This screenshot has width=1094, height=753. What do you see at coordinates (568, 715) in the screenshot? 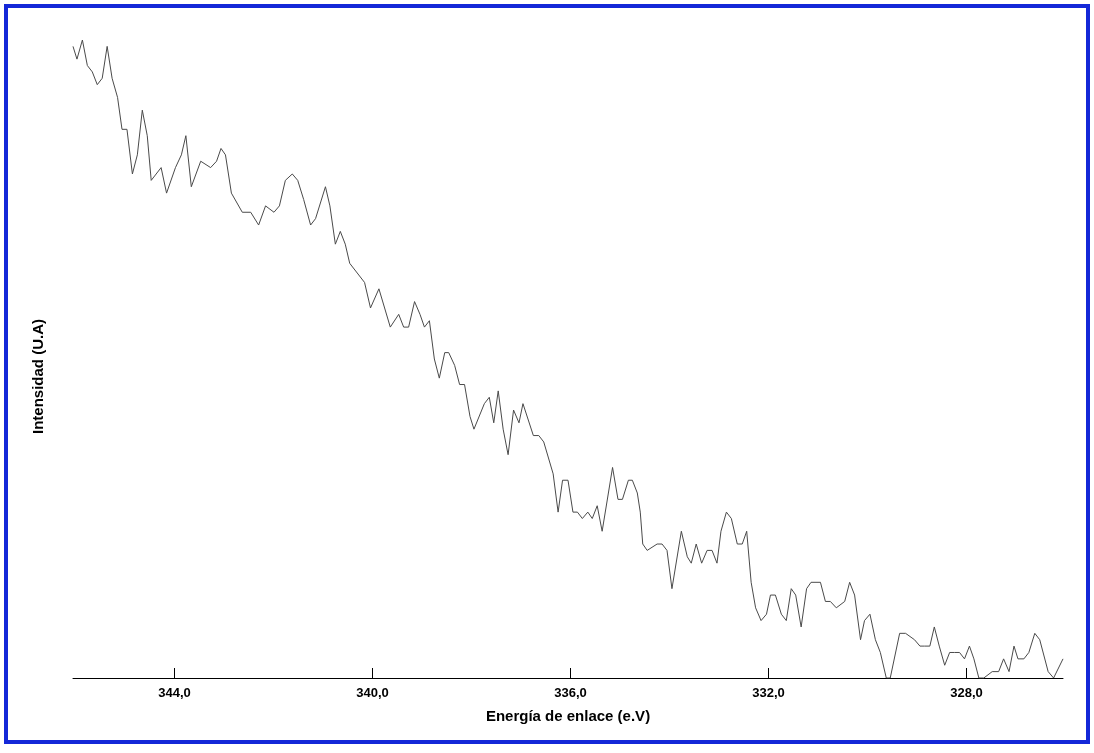
I see `x-axis-title: Energía de enlace (e.V)` at bounding box center [568, 715].